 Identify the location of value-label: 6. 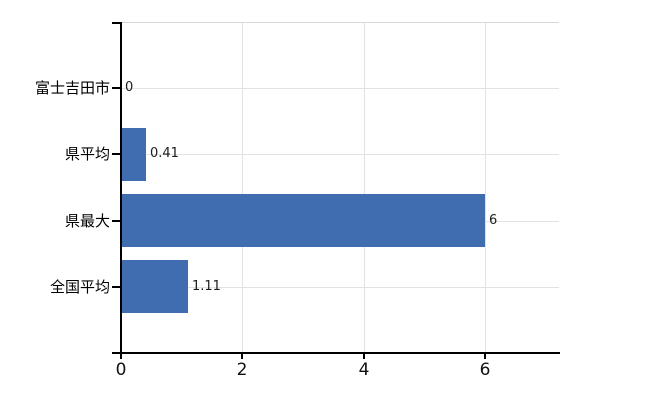
(493, 220).